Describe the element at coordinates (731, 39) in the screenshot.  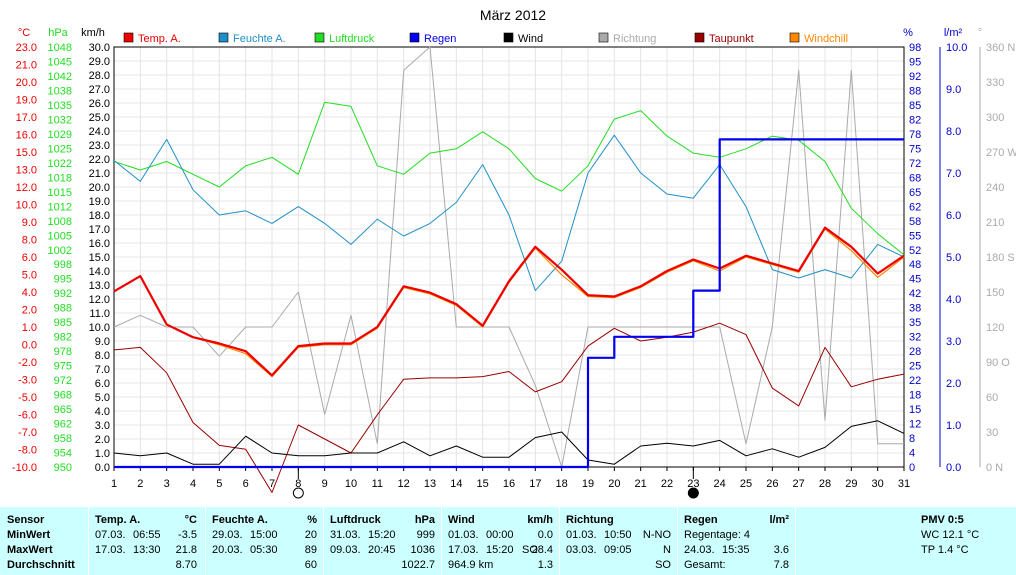
I see `legend-label: Taupunkt` at that location.